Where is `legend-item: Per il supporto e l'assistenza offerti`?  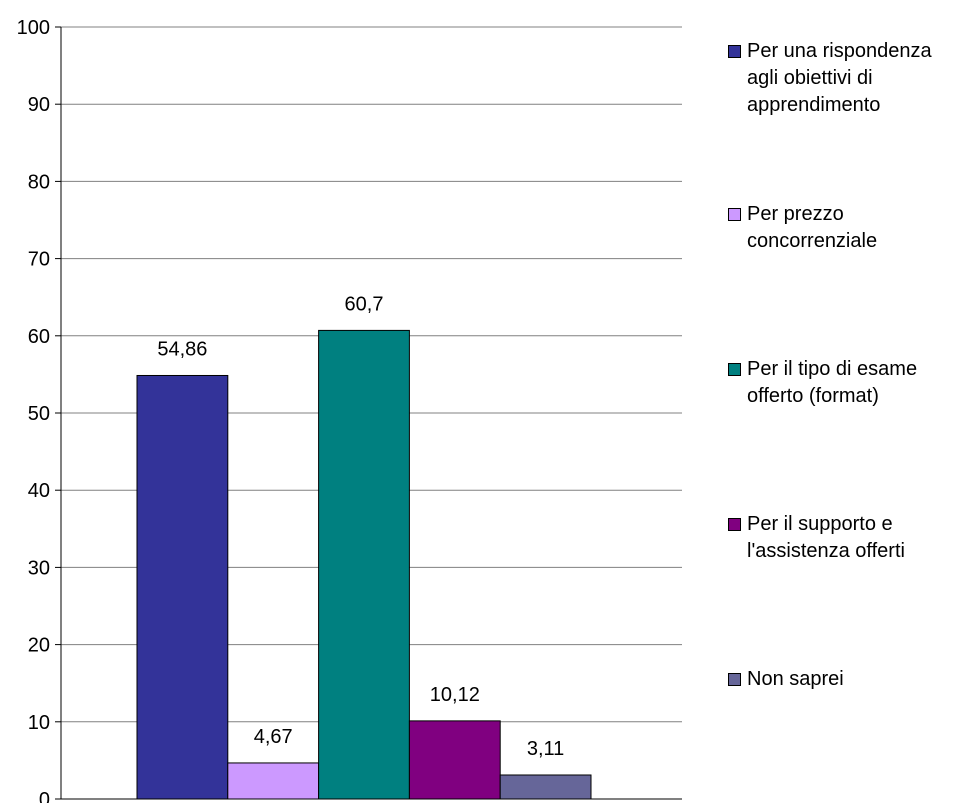
legend-item: Per il supporto e l'assistenza offerti is located at coordinates (816, 538).